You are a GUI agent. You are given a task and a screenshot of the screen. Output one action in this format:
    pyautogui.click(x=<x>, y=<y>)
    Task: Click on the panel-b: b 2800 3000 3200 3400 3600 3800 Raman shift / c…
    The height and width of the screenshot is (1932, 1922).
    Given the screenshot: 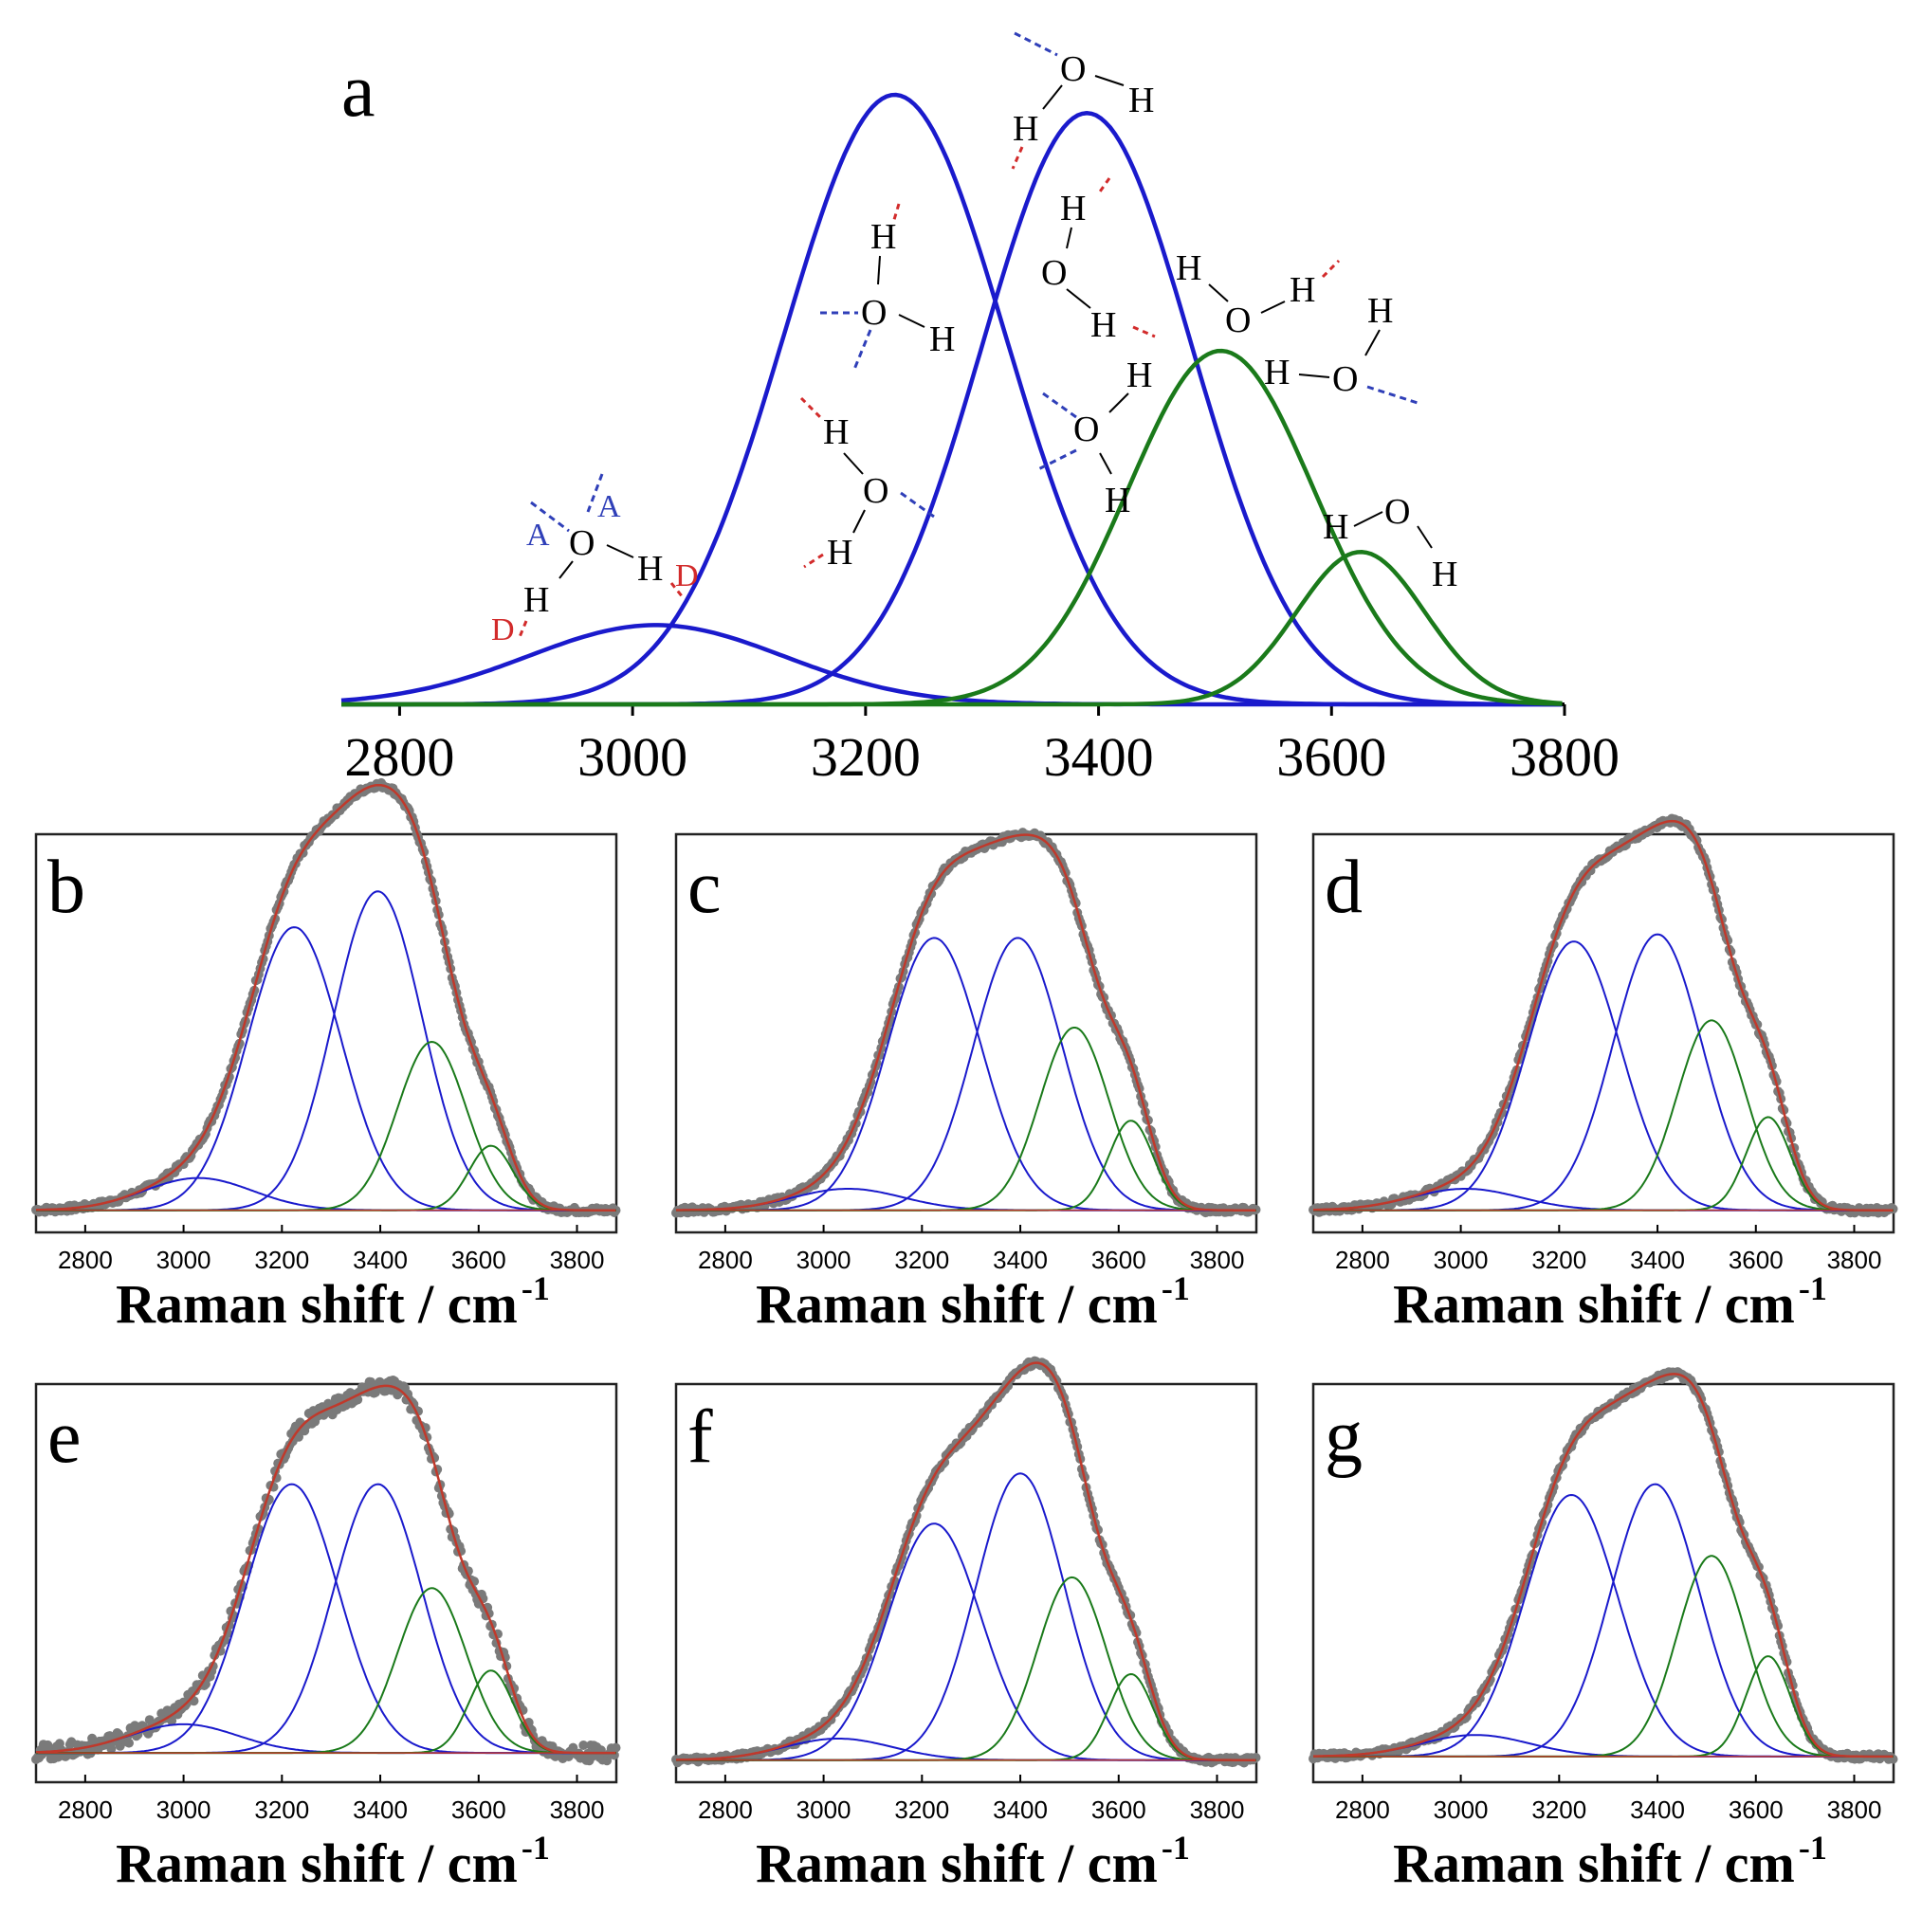 What is the action you would take?
    pyautogui.click(x=326, y=1056)
    